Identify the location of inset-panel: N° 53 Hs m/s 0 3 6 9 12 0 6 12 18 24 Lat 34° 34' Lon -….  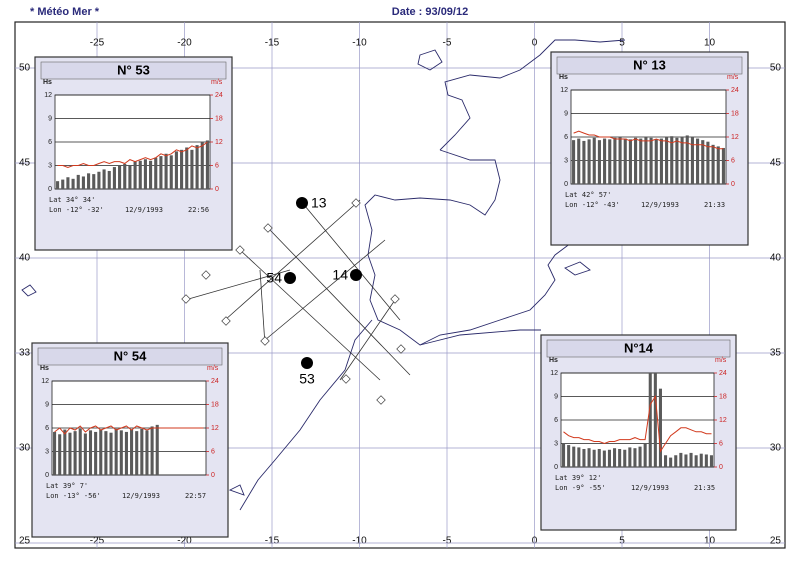
(133, 153).